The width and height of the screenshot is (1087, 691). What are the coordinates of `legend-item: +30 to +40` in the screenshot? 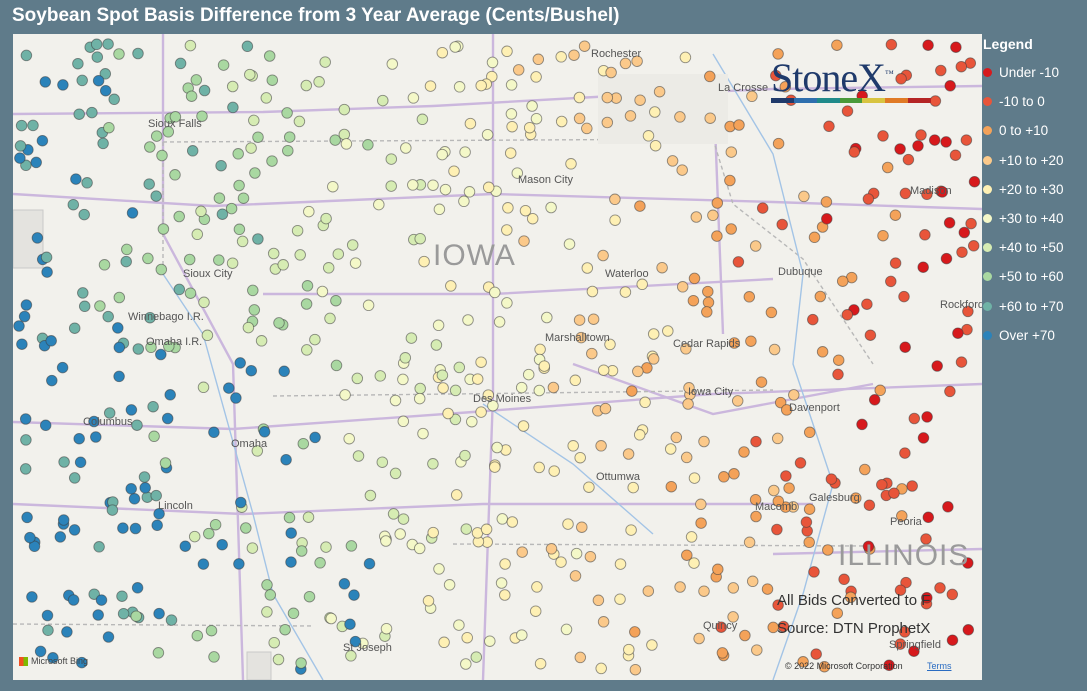 It's located at (1035, 218).